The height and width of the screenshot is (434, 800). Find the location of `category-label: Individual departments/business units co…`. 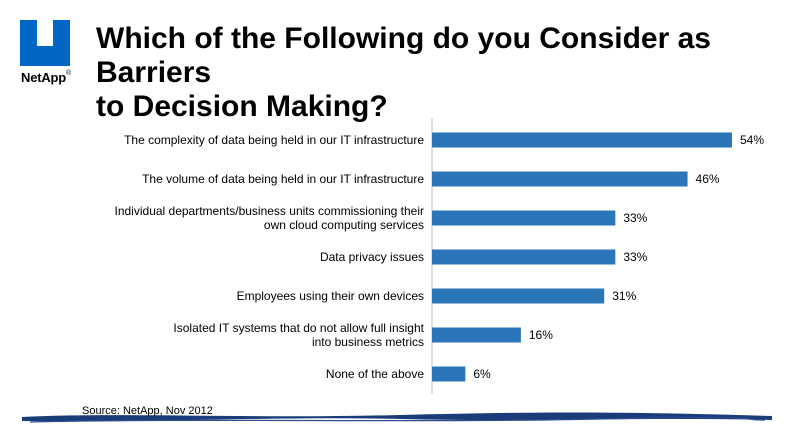

category-label: Individual departments/business units co… is located at coordinates (270, 211).